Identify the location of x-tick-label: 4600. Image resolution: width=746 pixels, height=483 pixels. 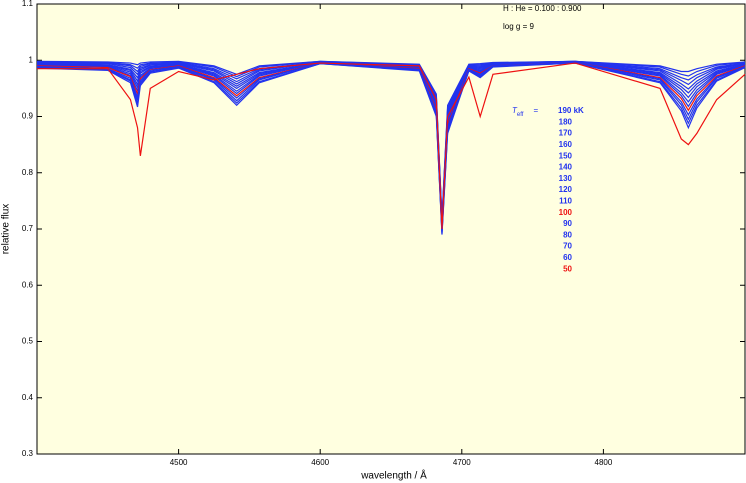
(320, 462).